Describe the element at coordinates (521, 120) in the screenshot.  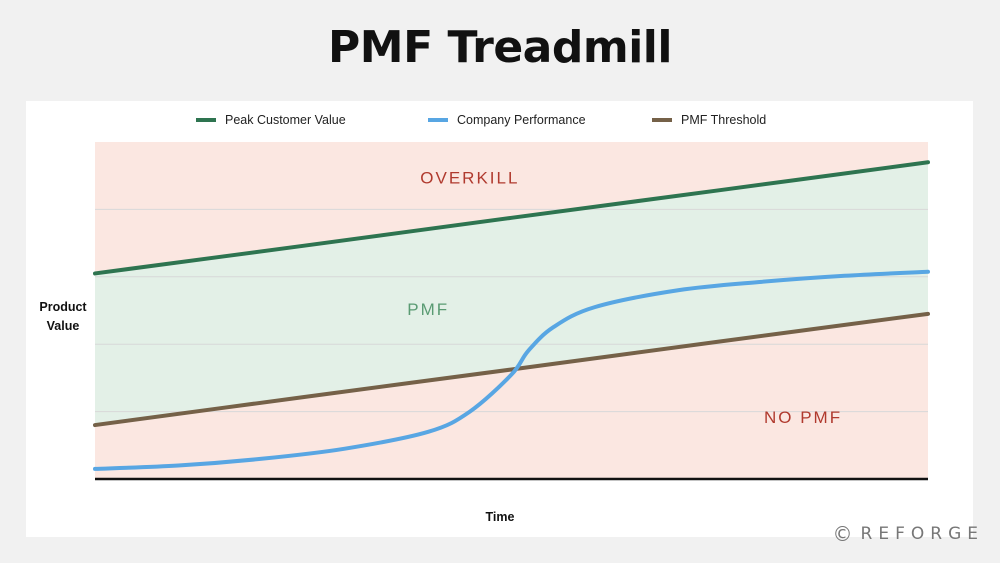
I see `legend-label: Company Performance` at that location.